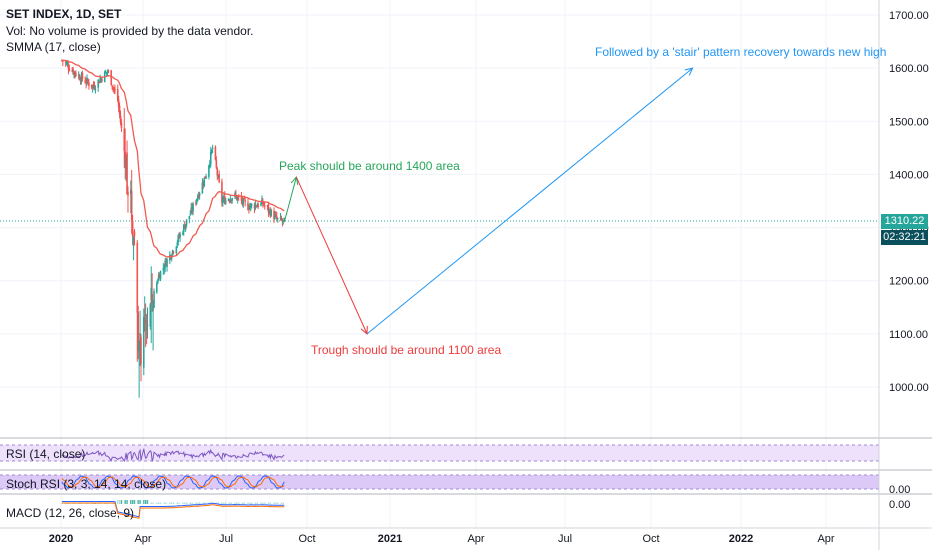  Describe the element at coordinates (909, 69) in the screenshot. I see `y-tick-label: 1600.00` at that location.